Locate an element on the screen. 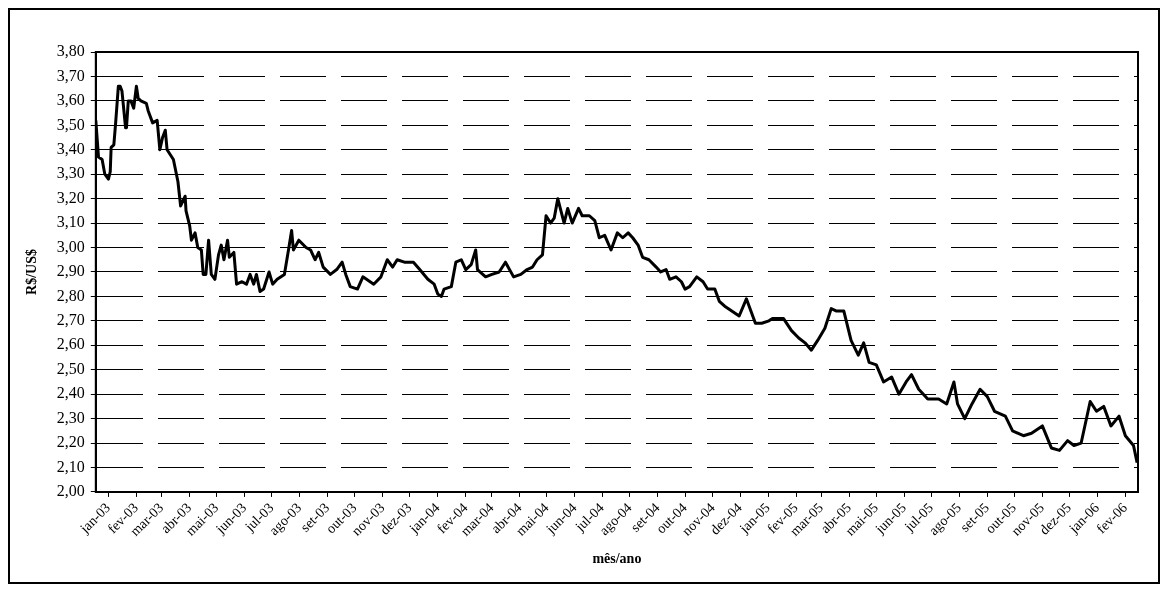  y-tick-label: 2,20 is located at coordinates (70, 442).